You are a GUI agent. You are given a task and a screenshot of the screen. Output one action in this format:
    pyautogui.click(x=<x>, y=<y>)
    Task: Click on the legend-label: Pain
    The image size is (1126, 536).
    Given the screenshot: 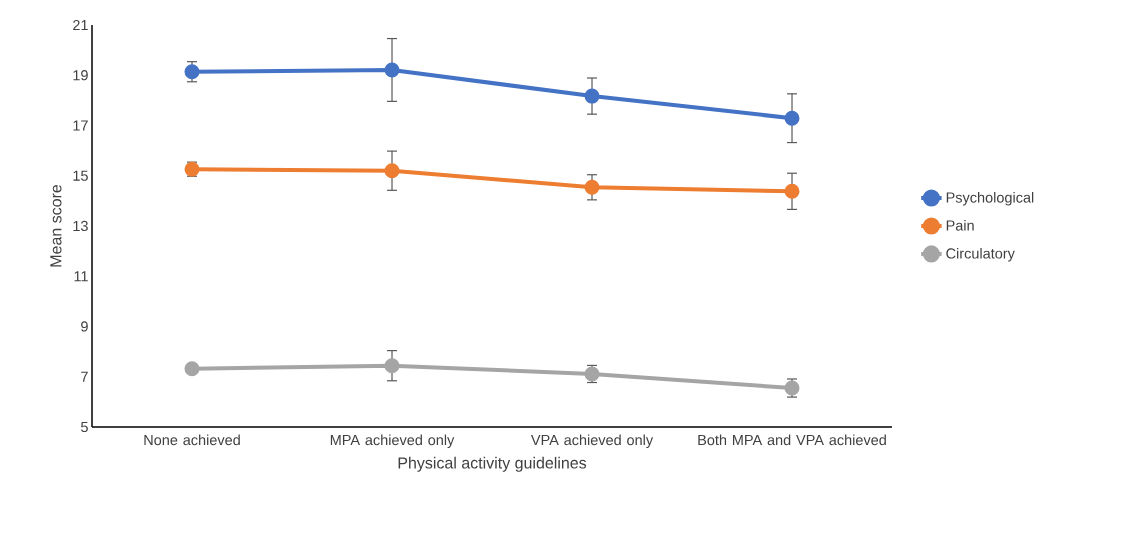 What is the action you would take?
    pyautogui.click(x=960, y=225)
    